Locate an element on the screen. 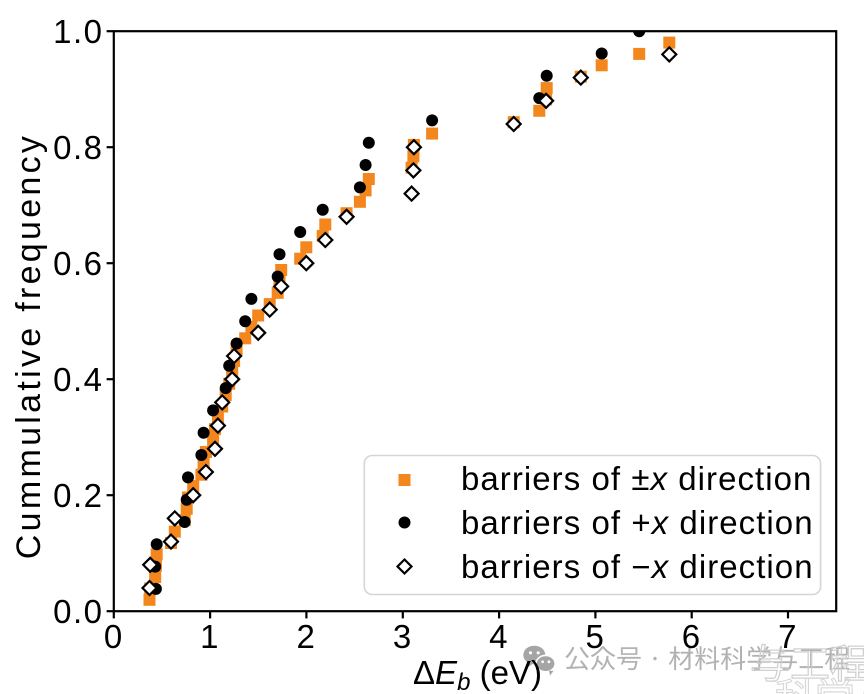 This screenshot has width=864, height=694. svg-text: 1 is located at coordinates (210, 636).